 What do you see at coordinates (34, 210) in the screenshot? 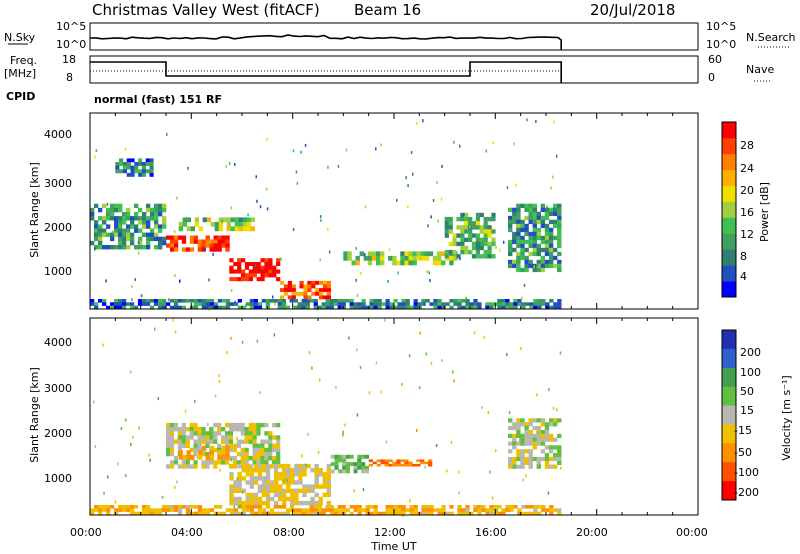
I see `power-ylabel: Slant Range [km]` at bounding box center [34, 210].